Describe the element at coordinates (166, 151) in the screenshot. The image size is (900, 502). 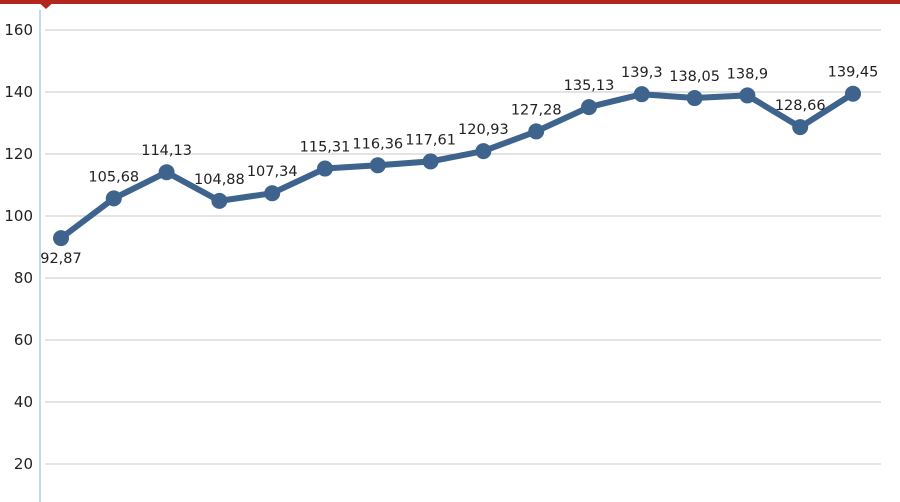
I see `data-label: 114,13` at that location.